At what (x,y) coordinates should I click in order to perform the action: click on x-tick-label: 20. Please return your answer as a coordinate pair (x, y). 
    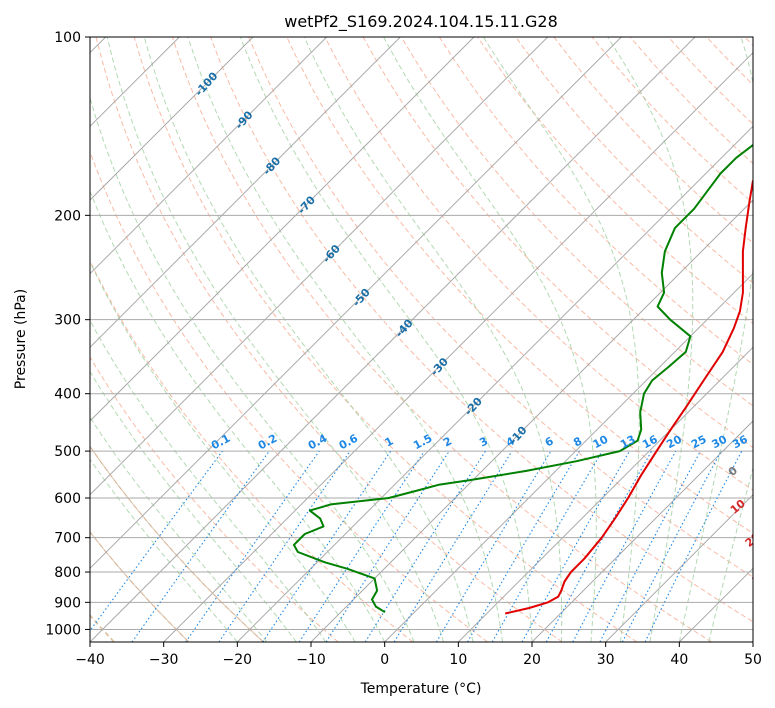
    Looking at the image, I should click on (532, 660).